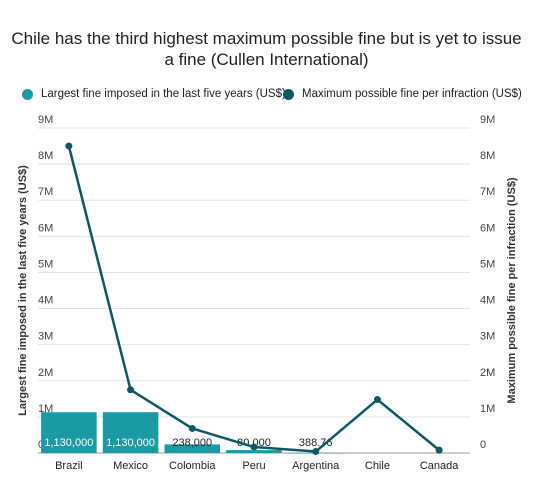 The width and height of the screenshot is (533, 501). What do you see at coordinates (487, 409) in the screenshot?
I see `y-tick-label-right: 1M` at bounding box center [487, 409].